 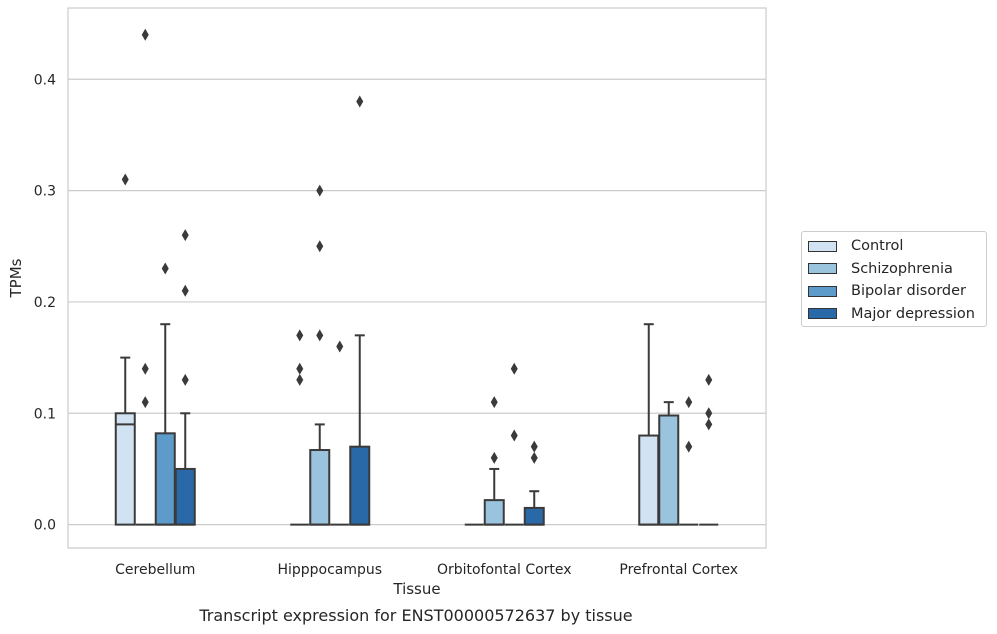 What do you see at coordinates (913, 313) in the screenshot?
I see `legend-label: Major depression` at bounding box center [913, 313].